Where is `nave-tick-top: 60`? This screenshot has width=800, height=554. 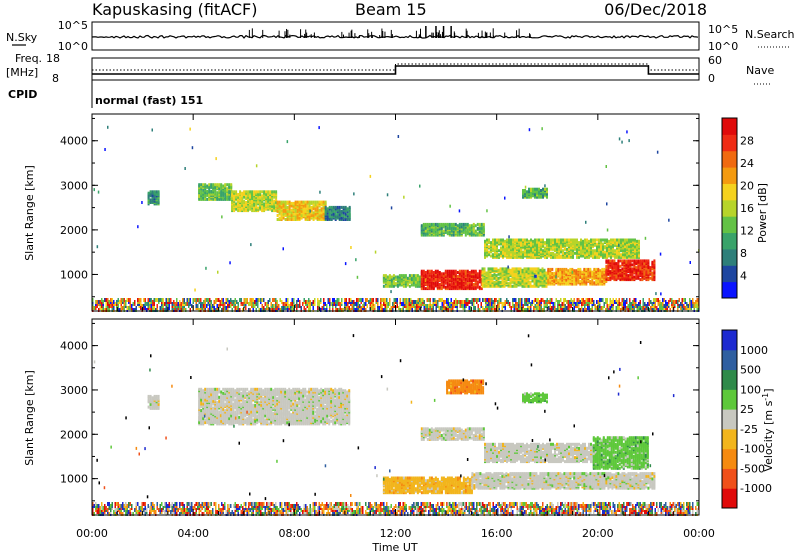 nave-tick-top: 60 is located at coordinates (715, 60).